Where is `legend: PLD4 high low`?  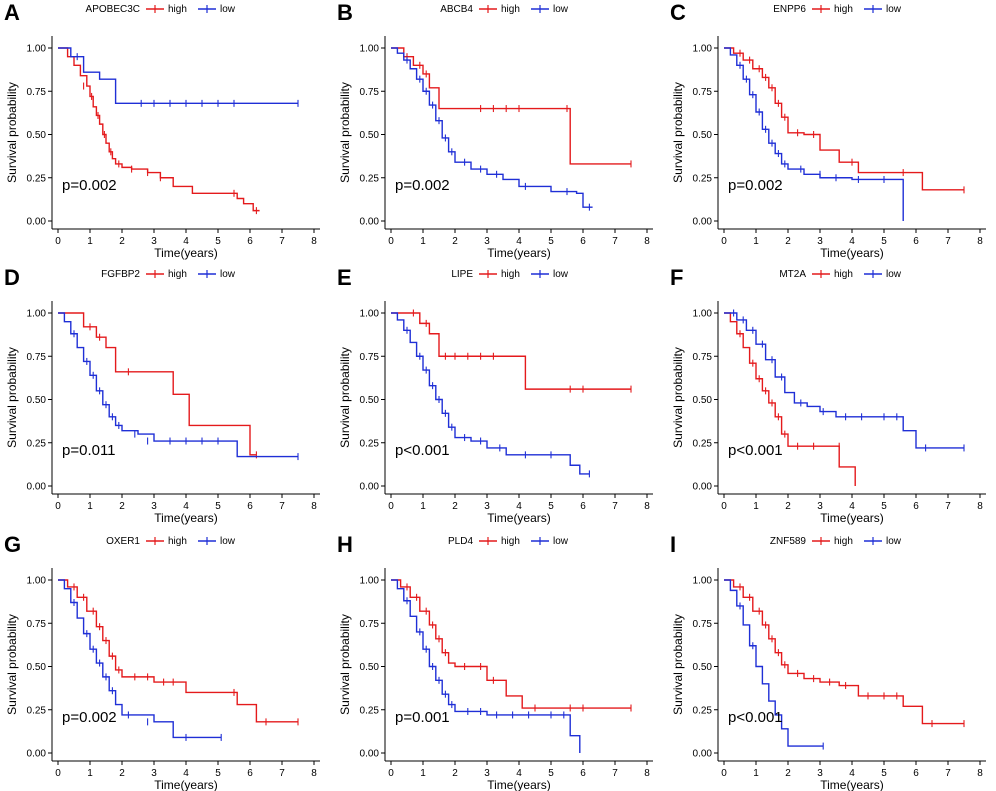 legend: PLD4 high low is located at coordinates (508, 541).